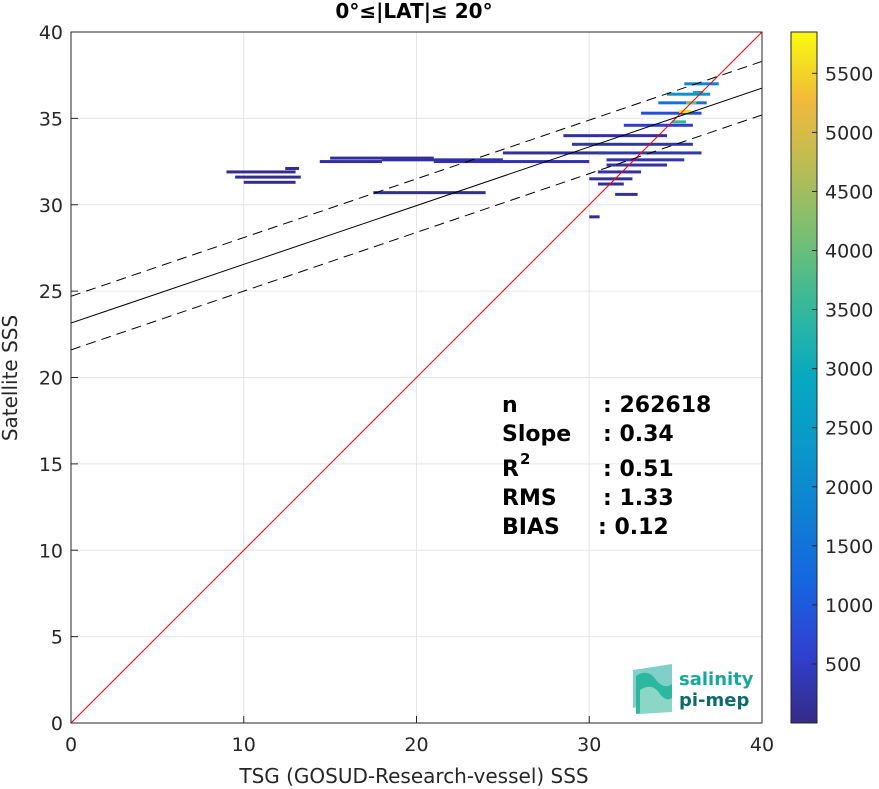 The width and height of the screenshot is (879, 789). What do you see at coordinates (657, 405) in the screenshot?
I see `stat-n-value: : 262618` at bounding box center [657, 405].